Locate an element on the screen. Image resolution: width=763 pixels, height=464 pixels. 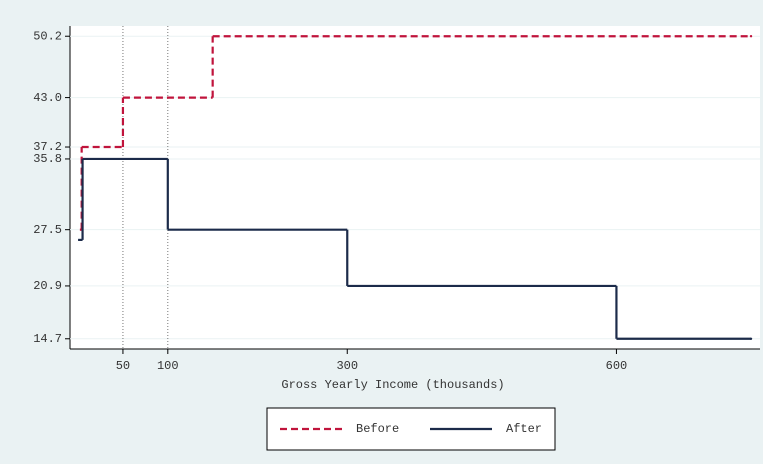
y-tick-label: 14.7 is located at coordinates (47, 339).